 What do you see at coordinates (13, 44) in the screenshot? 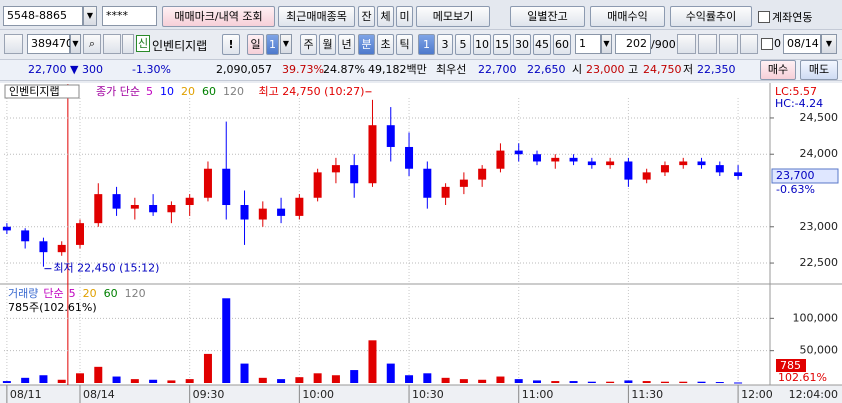
I see `list-icon` at bounding box center [13, 44].